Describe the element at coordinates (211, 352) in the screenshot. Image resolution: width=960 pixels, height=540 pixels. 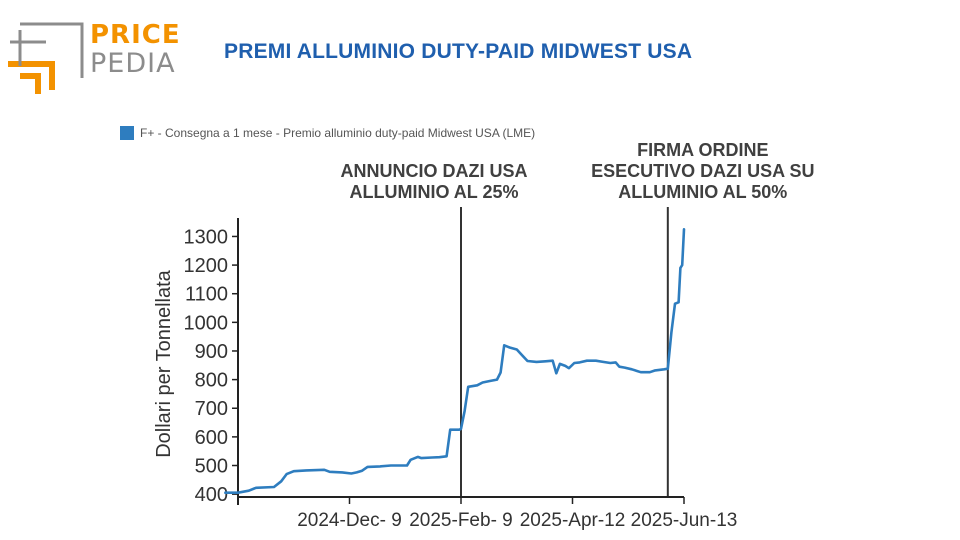
I see `y-tick-label: 900` at that location.